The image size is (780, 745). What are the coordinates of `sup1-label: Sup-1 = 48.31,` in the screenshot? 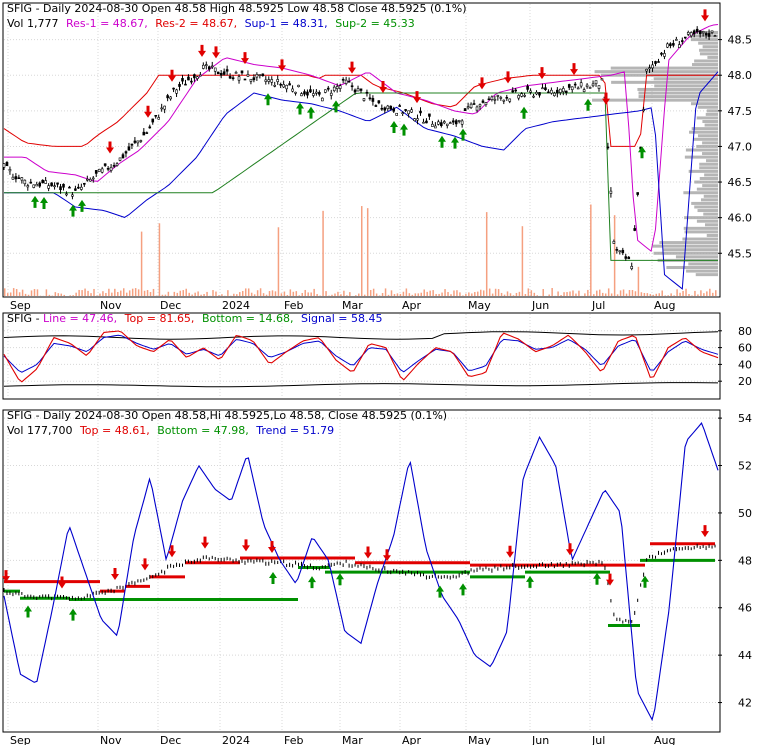 It's located at (286, 23).